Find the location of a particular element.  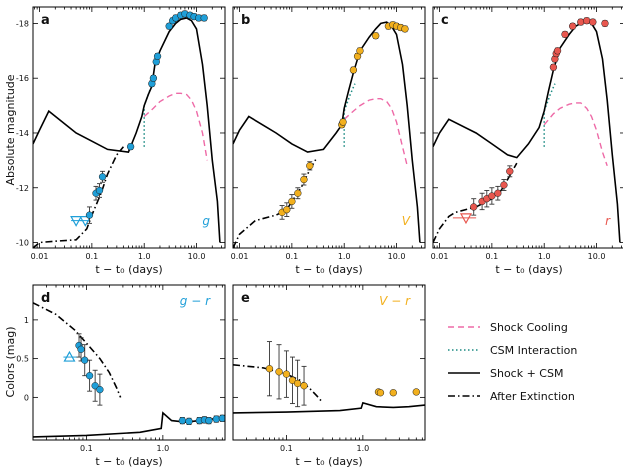

series-shock-csm-line-a is located at coordinates (127, 130).